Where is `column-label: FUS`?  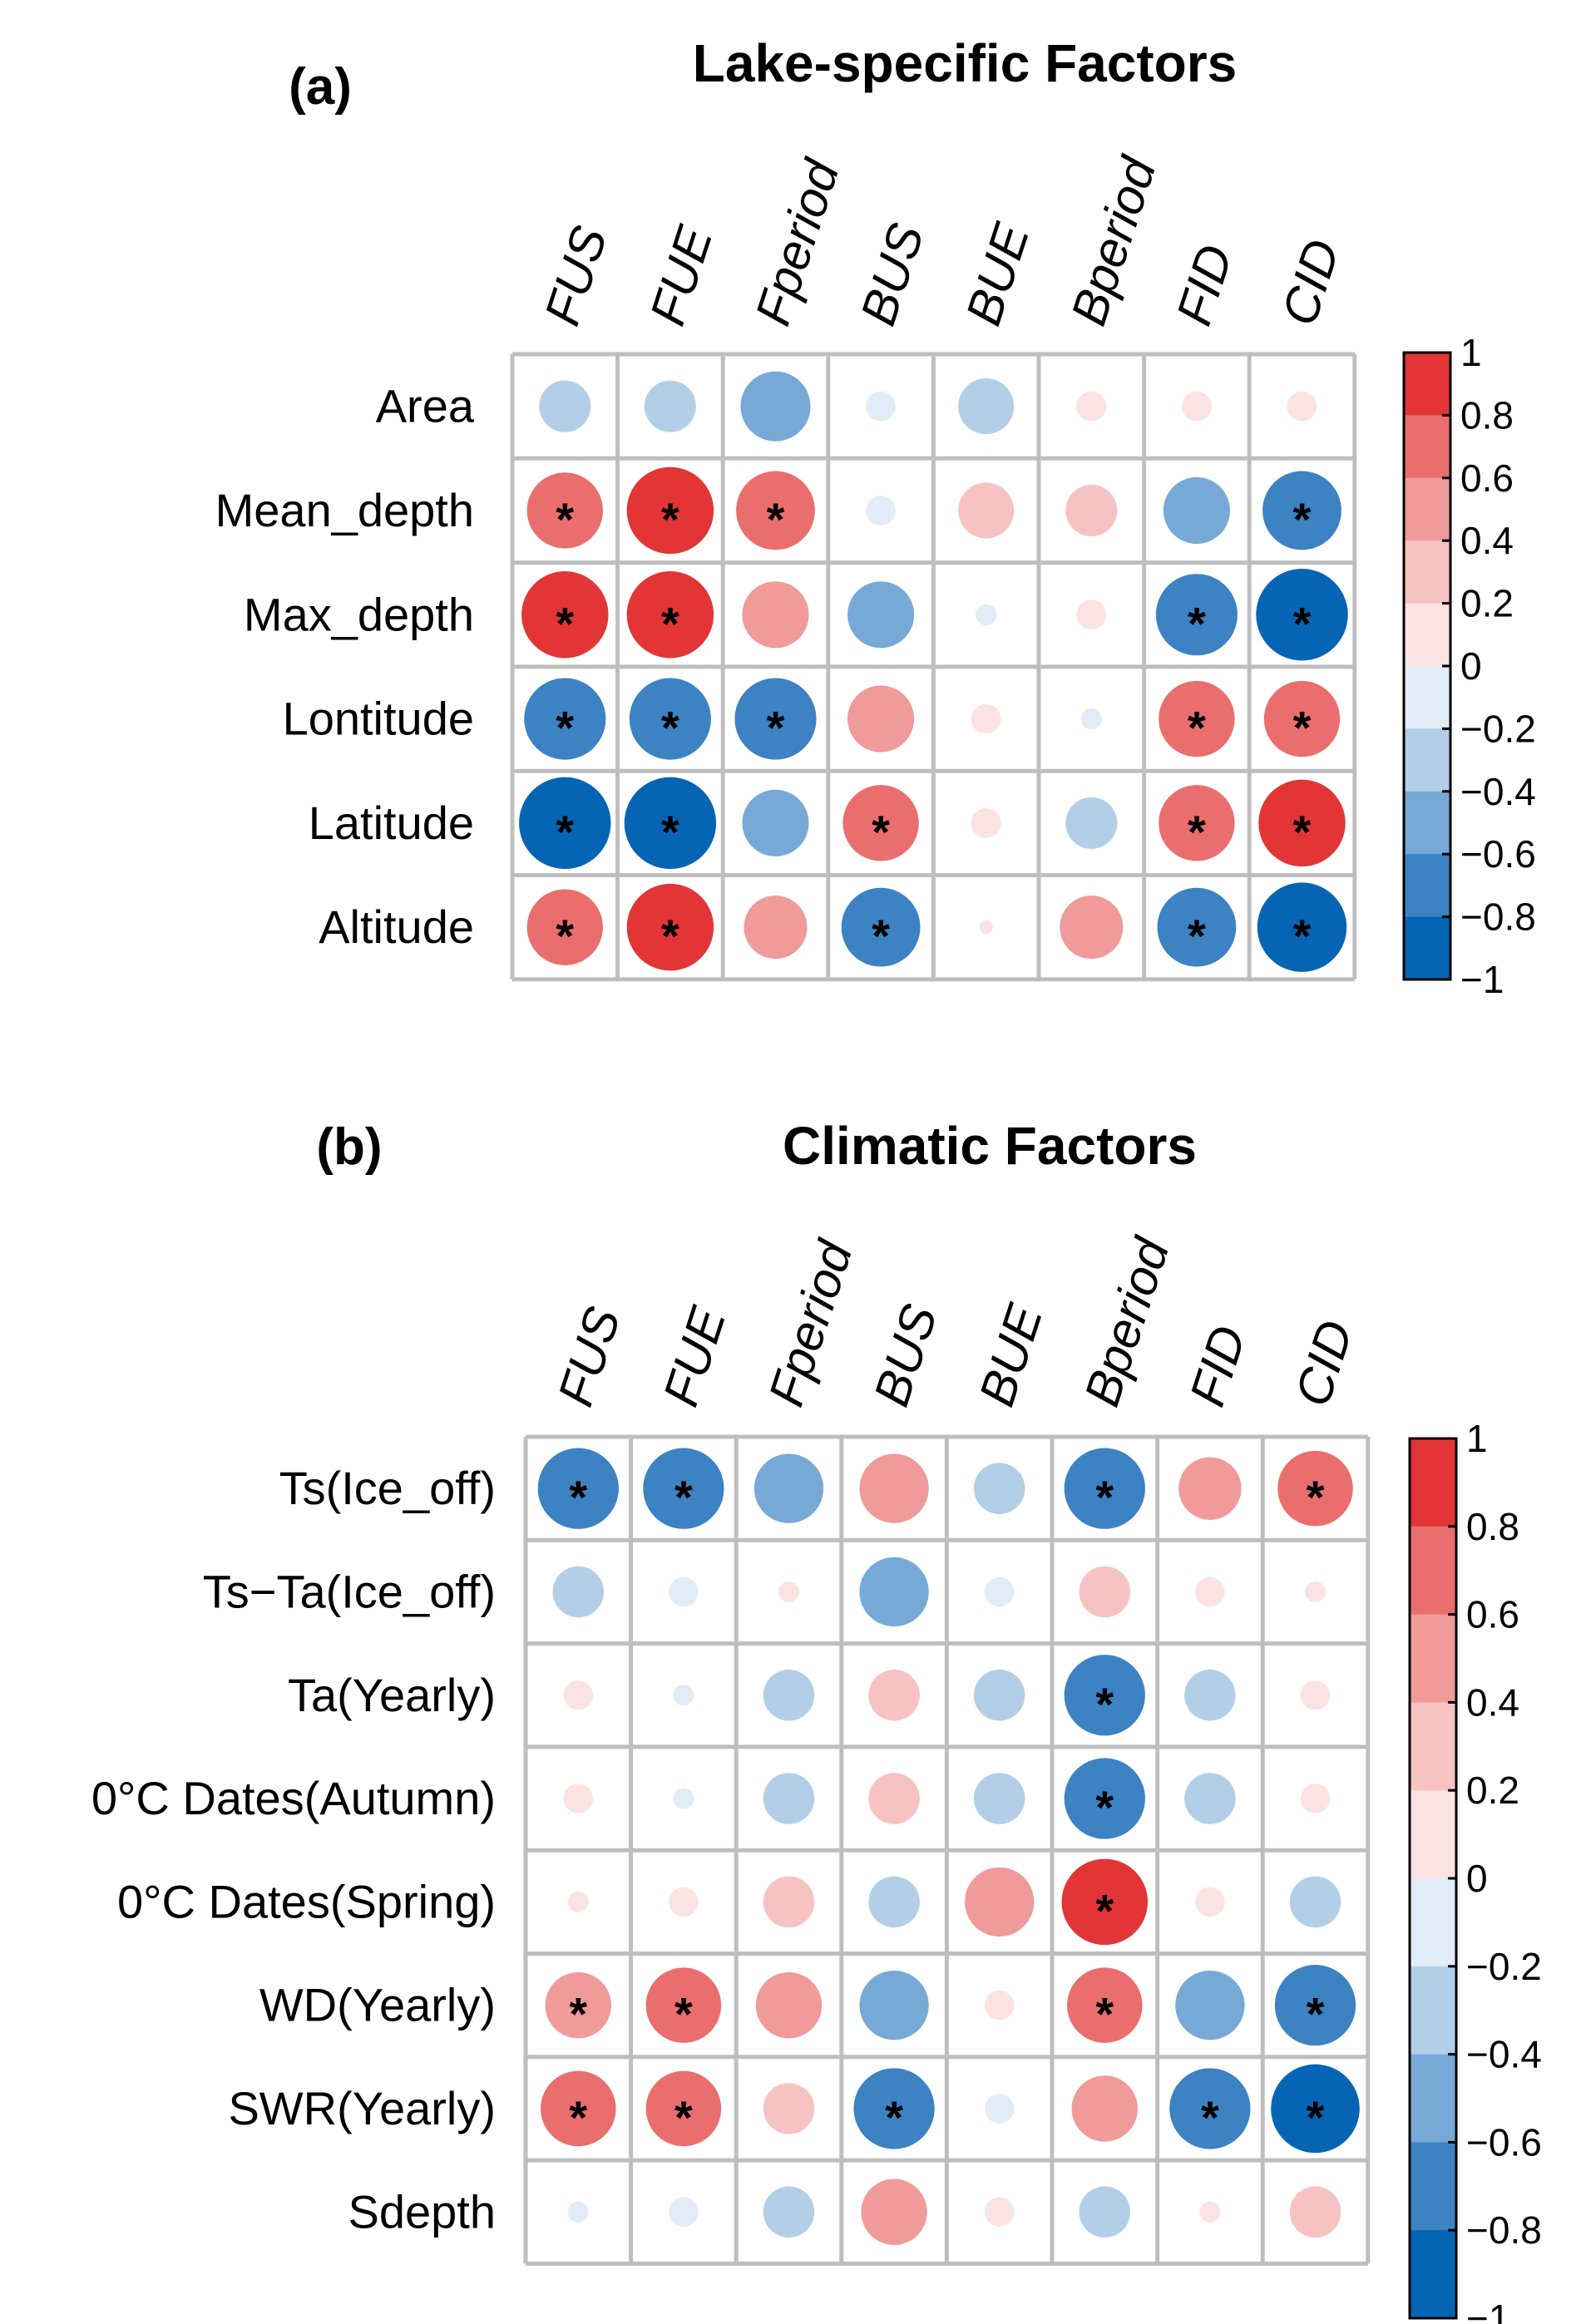 column-label: FUS is located at coordinates (589, 1356).